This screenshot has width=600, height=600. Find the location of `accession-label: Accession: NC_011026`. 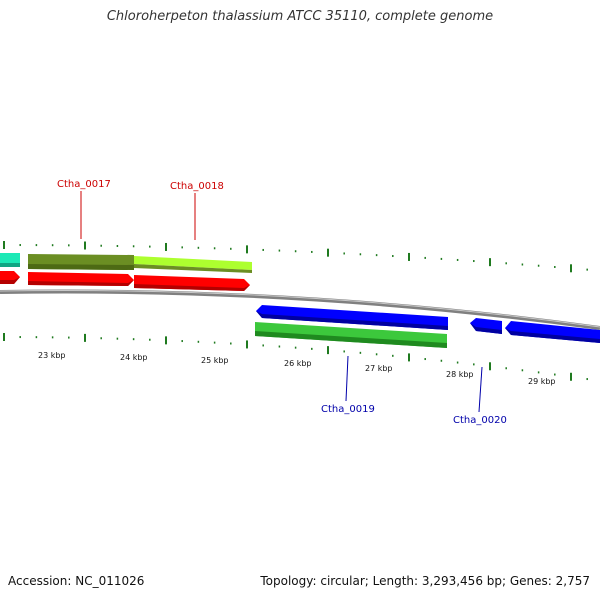

accession-label: Accession: NC_011026 is located at coordinates (76, 581).